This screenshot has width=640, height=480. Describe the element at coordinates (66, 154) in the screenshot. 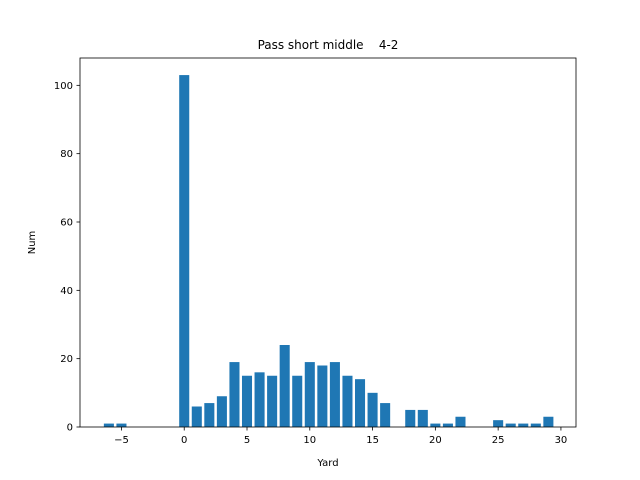

I see `y-tick-label: 80` at that location.